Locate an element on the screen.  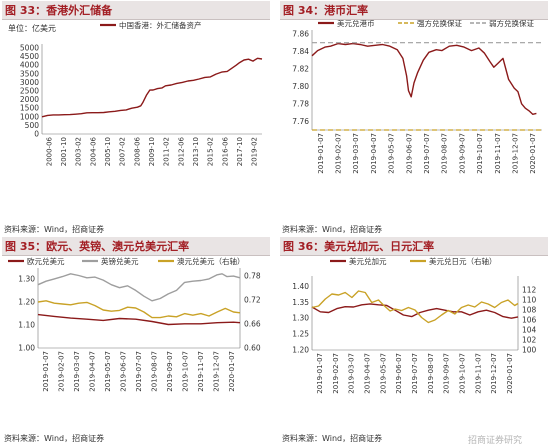
p36-y-tick-label: 1.20 is located at coordinates (300, 350).